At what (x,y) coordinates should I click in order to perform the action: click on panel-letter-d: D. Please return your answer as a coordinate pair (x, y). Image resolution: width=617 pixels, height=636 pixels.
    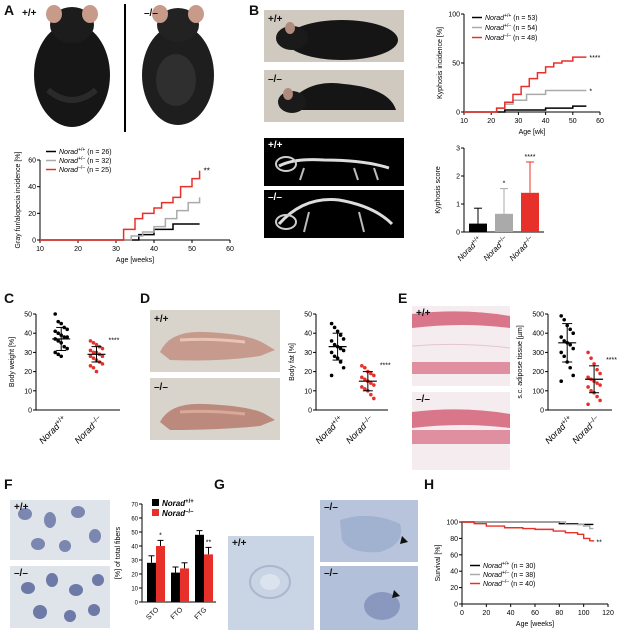
    Looking at the image, I should click on (145, 298).